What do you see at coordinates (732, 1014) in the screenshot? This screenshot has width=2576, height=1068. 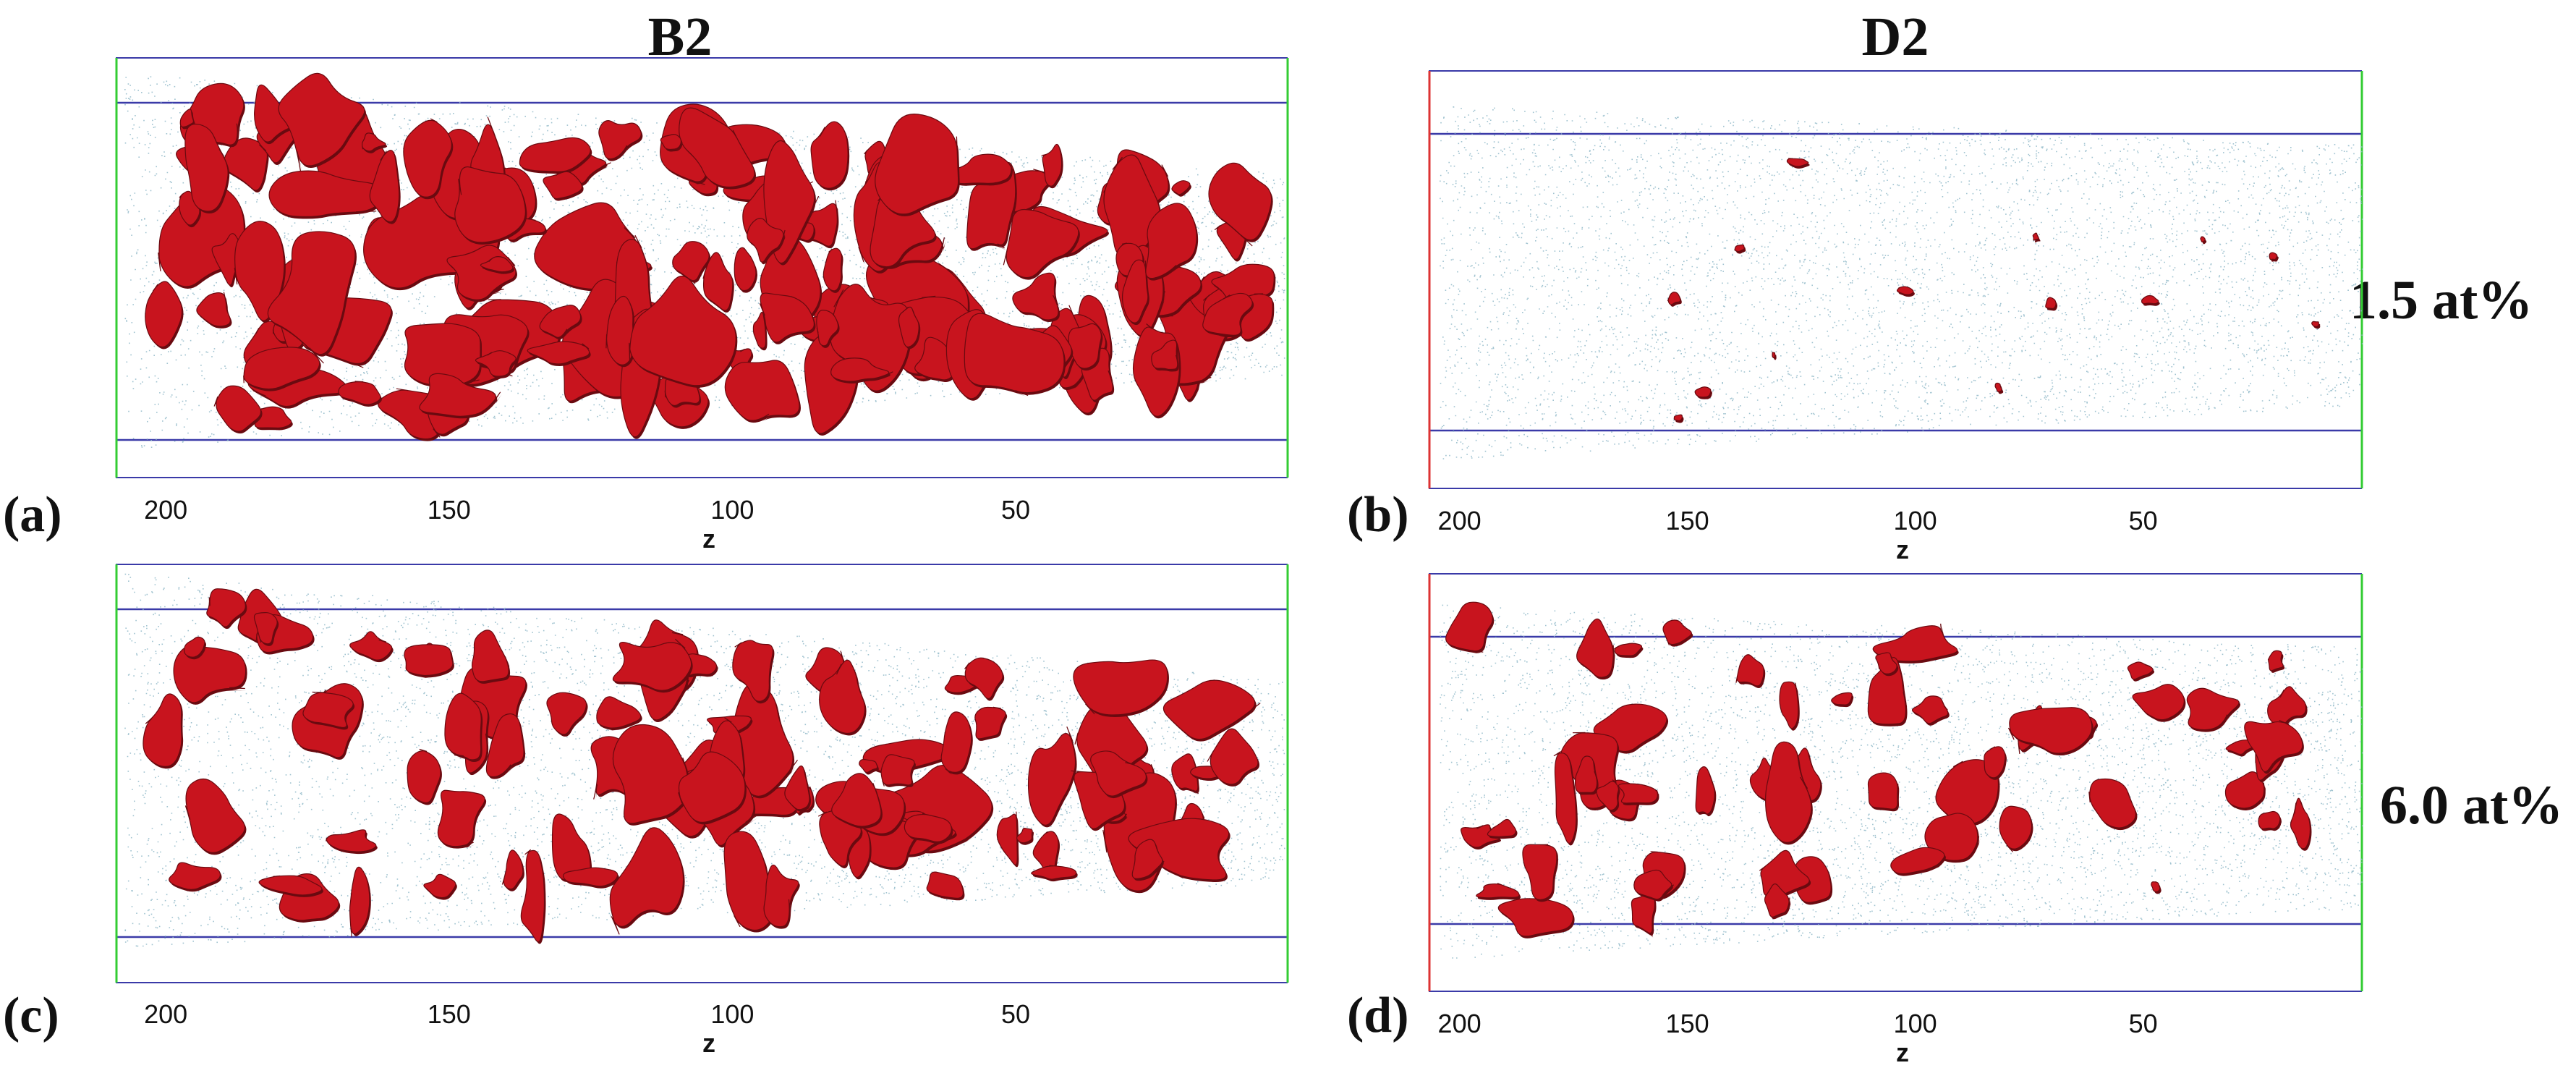 I see `z-tick-label: 100` at bounding box center [732, 1014].